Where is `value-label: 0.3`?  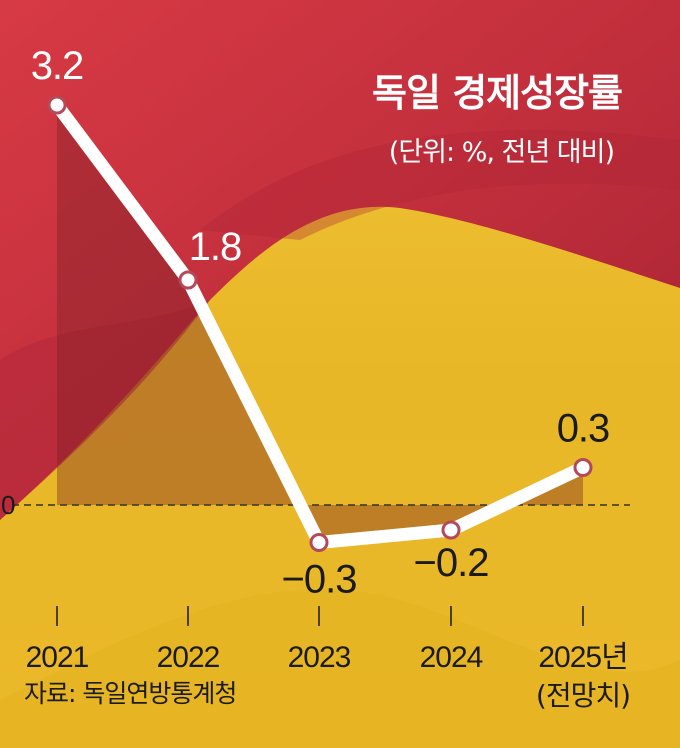 value-label: 0.3 is located at coordinates (583, 429).